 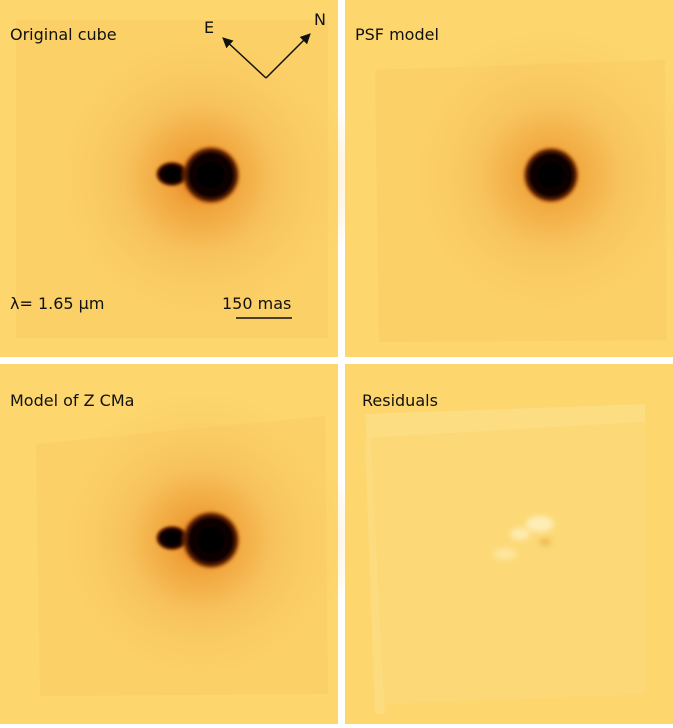 What do you see at coordinates (72, 400) in the screenshot?
I see `panel-title: Model of Z CMa` at bounding box center [72, 400].